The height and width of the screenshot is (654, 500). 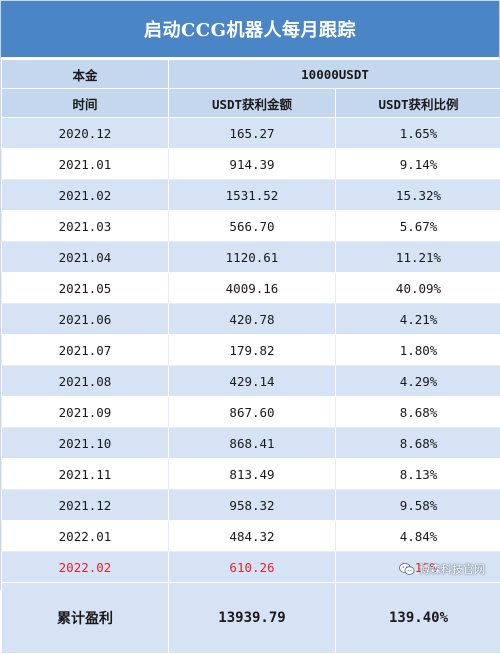 I want to click on cell-month: 2020.12, so click(x=85, y=133).